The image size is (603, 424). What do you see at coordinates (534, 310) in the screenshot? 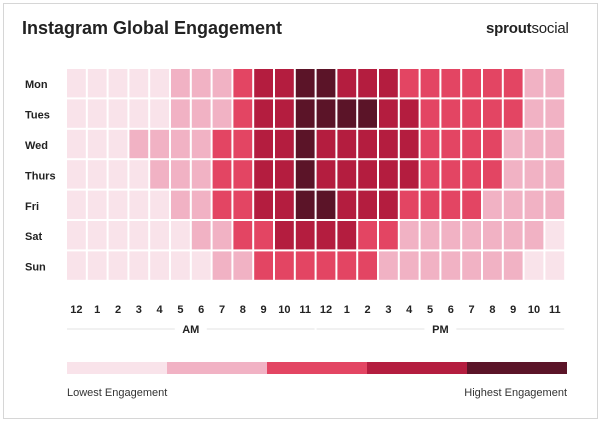
I see `hour-label: 10` at bounding box center [534, 310].